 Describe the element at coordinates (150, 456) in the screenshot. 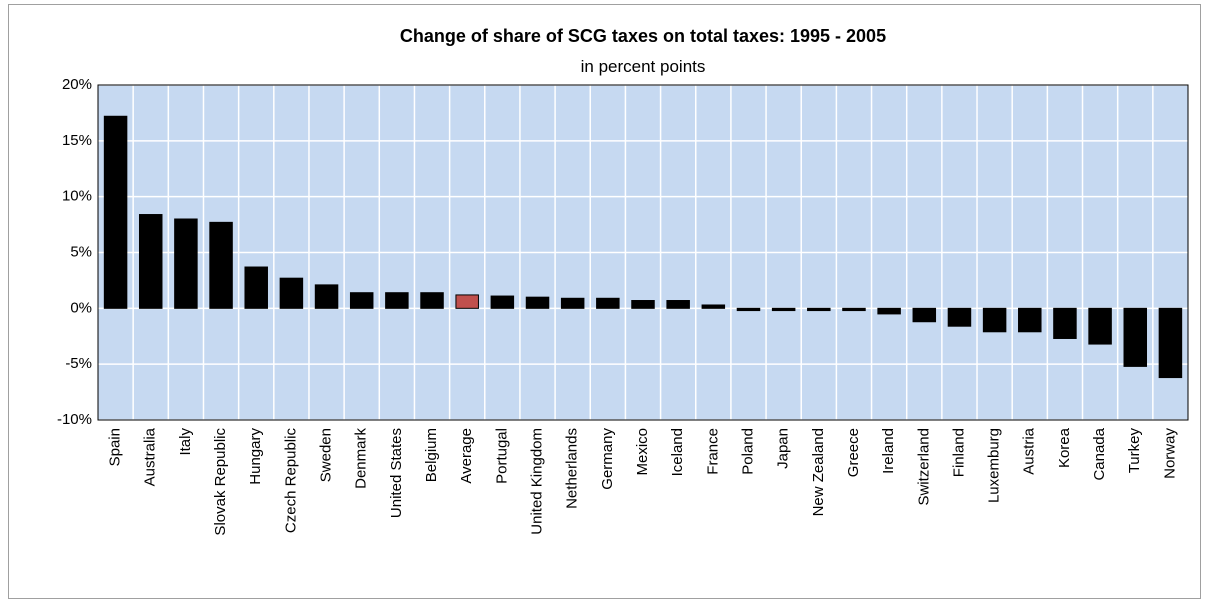

I see `x-tick-label: Australia` at that location.